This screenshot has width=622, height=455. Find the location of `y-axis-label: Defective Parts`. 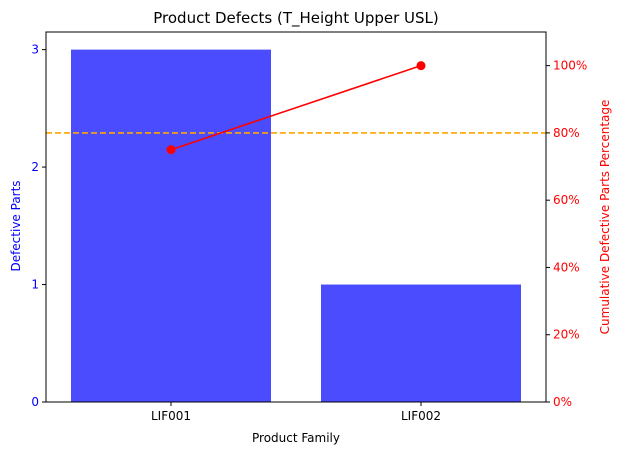

y-axis-label: Defective Parts is located at coordinates (16, 225).